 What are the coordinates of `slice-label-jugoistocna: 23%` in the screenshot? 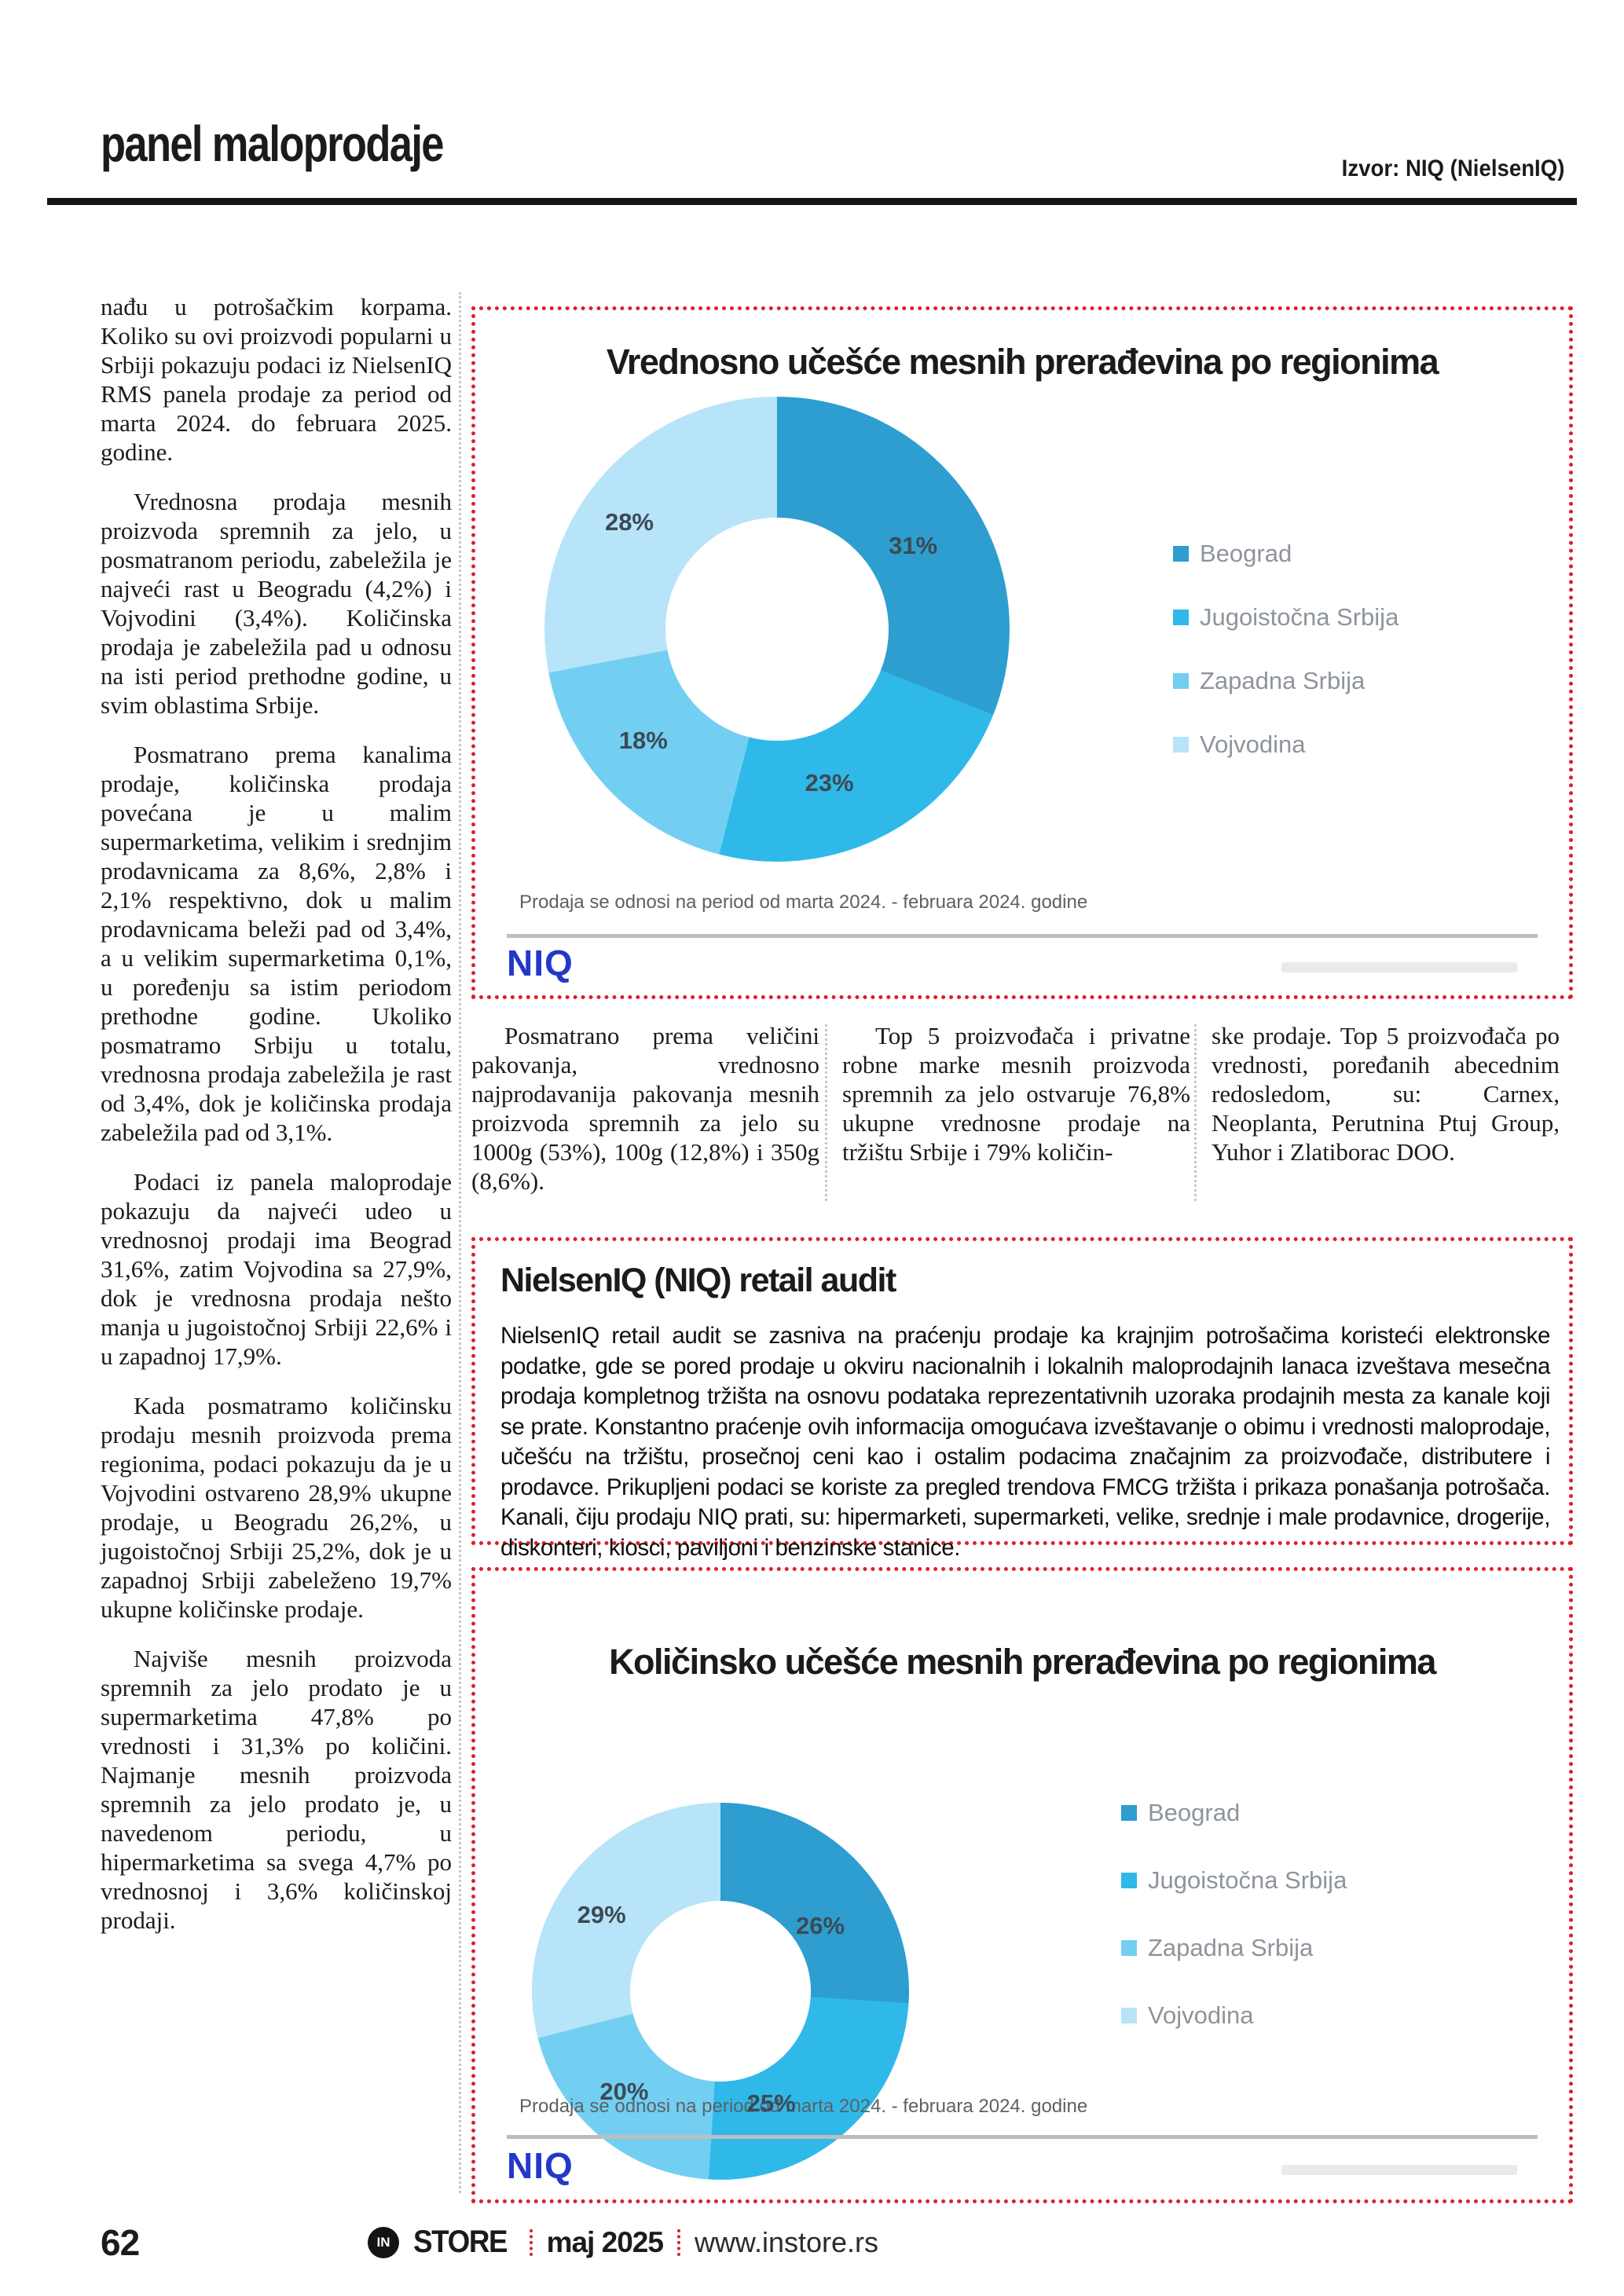 It's located at (830, 782).